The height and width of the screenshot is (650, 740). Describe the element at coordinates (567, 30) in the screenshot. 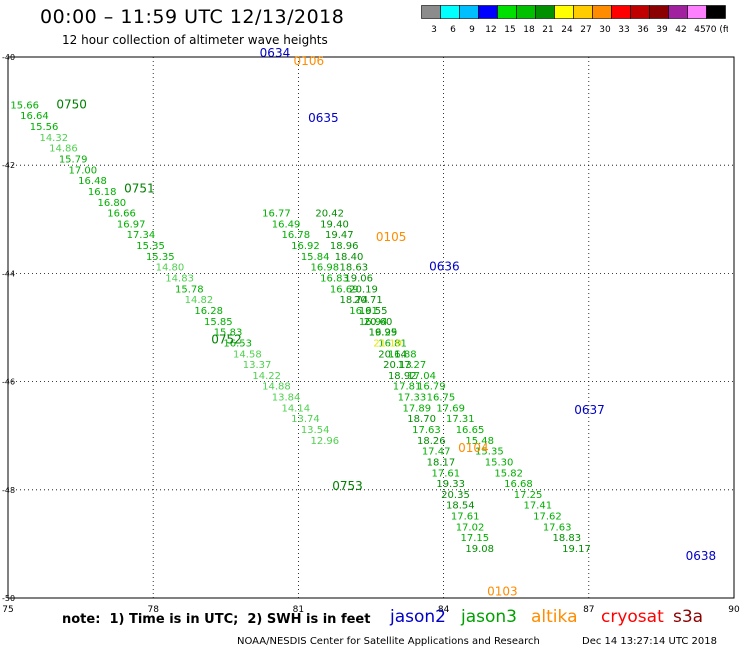

I see `scale-label: 24` at that location.